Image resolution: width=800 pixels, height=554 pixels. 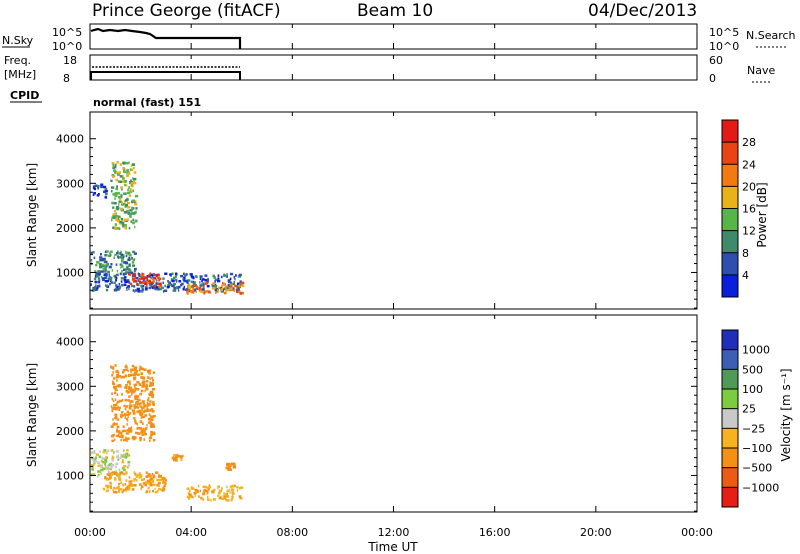 What do you see at coordinates (771, 35) in the screenshot?
I see `nsearch-label: N.Search` at bounding box center [771, 35].